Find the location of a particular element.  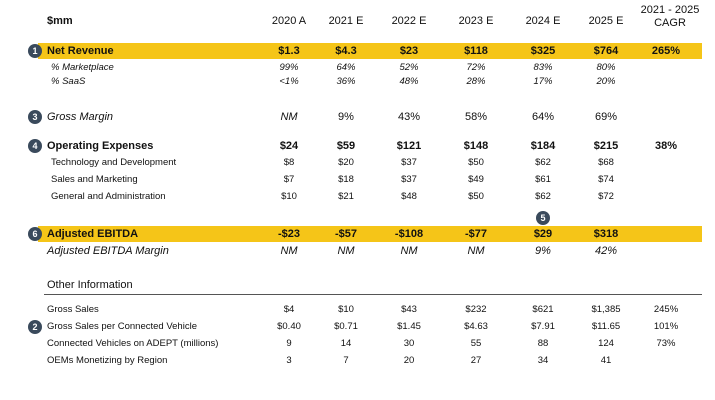

value-cell: $0.40 is located at coordinates (289, 326).